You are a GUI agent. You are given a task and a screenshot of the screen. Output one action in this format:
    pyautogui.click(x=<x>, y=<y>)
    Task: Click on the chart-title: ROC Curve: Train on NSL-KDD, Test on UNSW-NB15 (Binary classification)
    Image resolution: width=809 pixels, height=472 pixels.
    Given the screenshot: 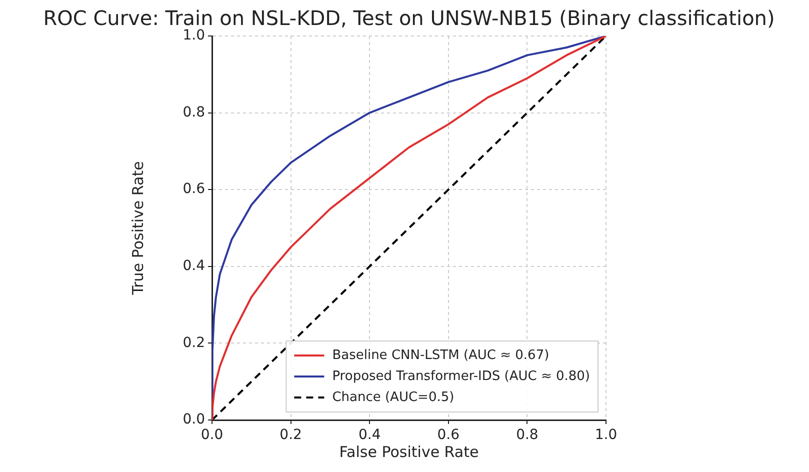 What is the action you would take?
    pyautogui.click(x=409, y=18)
    